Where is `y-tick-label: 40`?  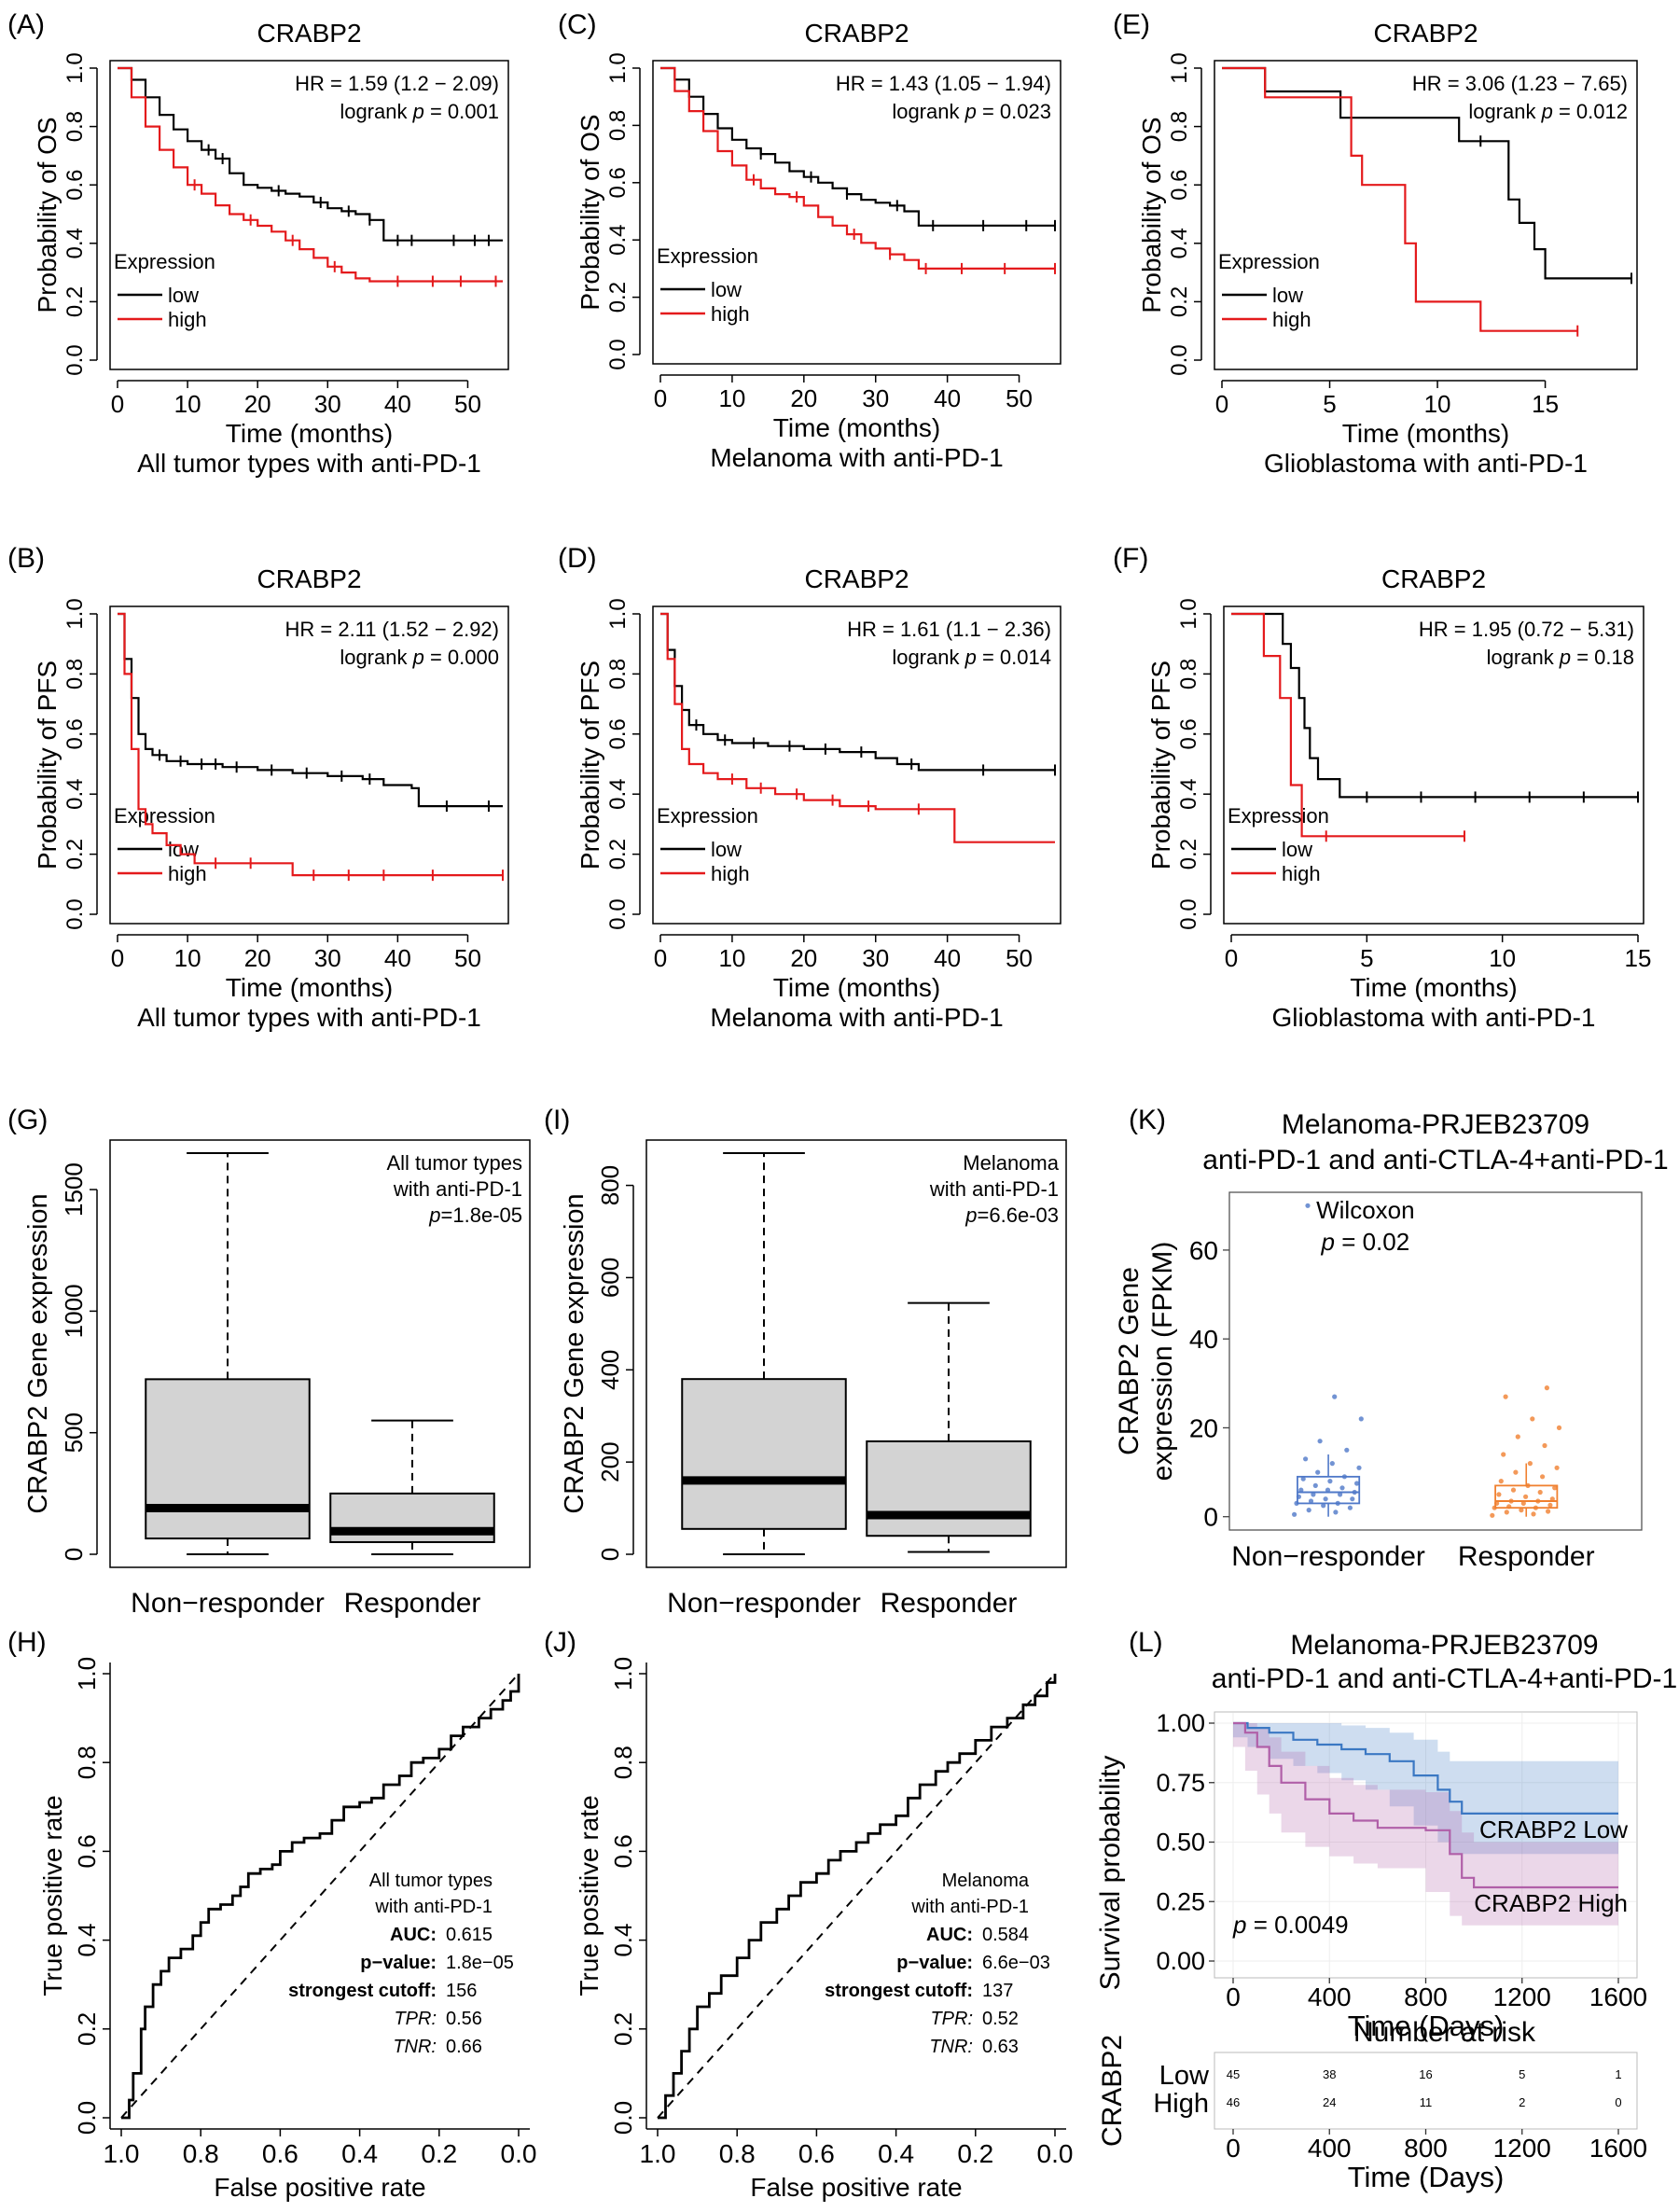 y-tick-label: 40 is located at coordinates (1203, 1339).